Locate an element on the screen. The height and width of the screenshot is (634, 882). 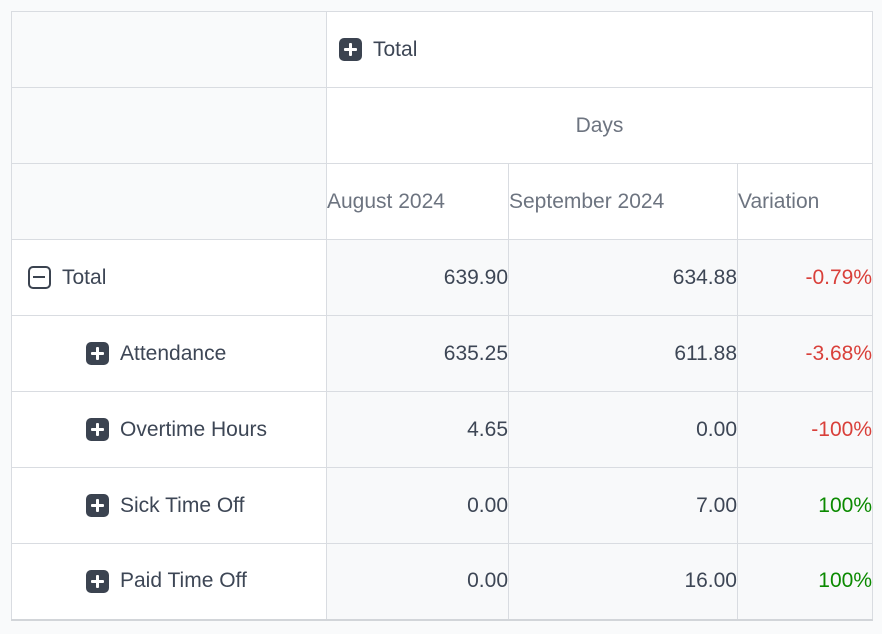
row-label: Paid Time Off is located at coordinates (183, 581).